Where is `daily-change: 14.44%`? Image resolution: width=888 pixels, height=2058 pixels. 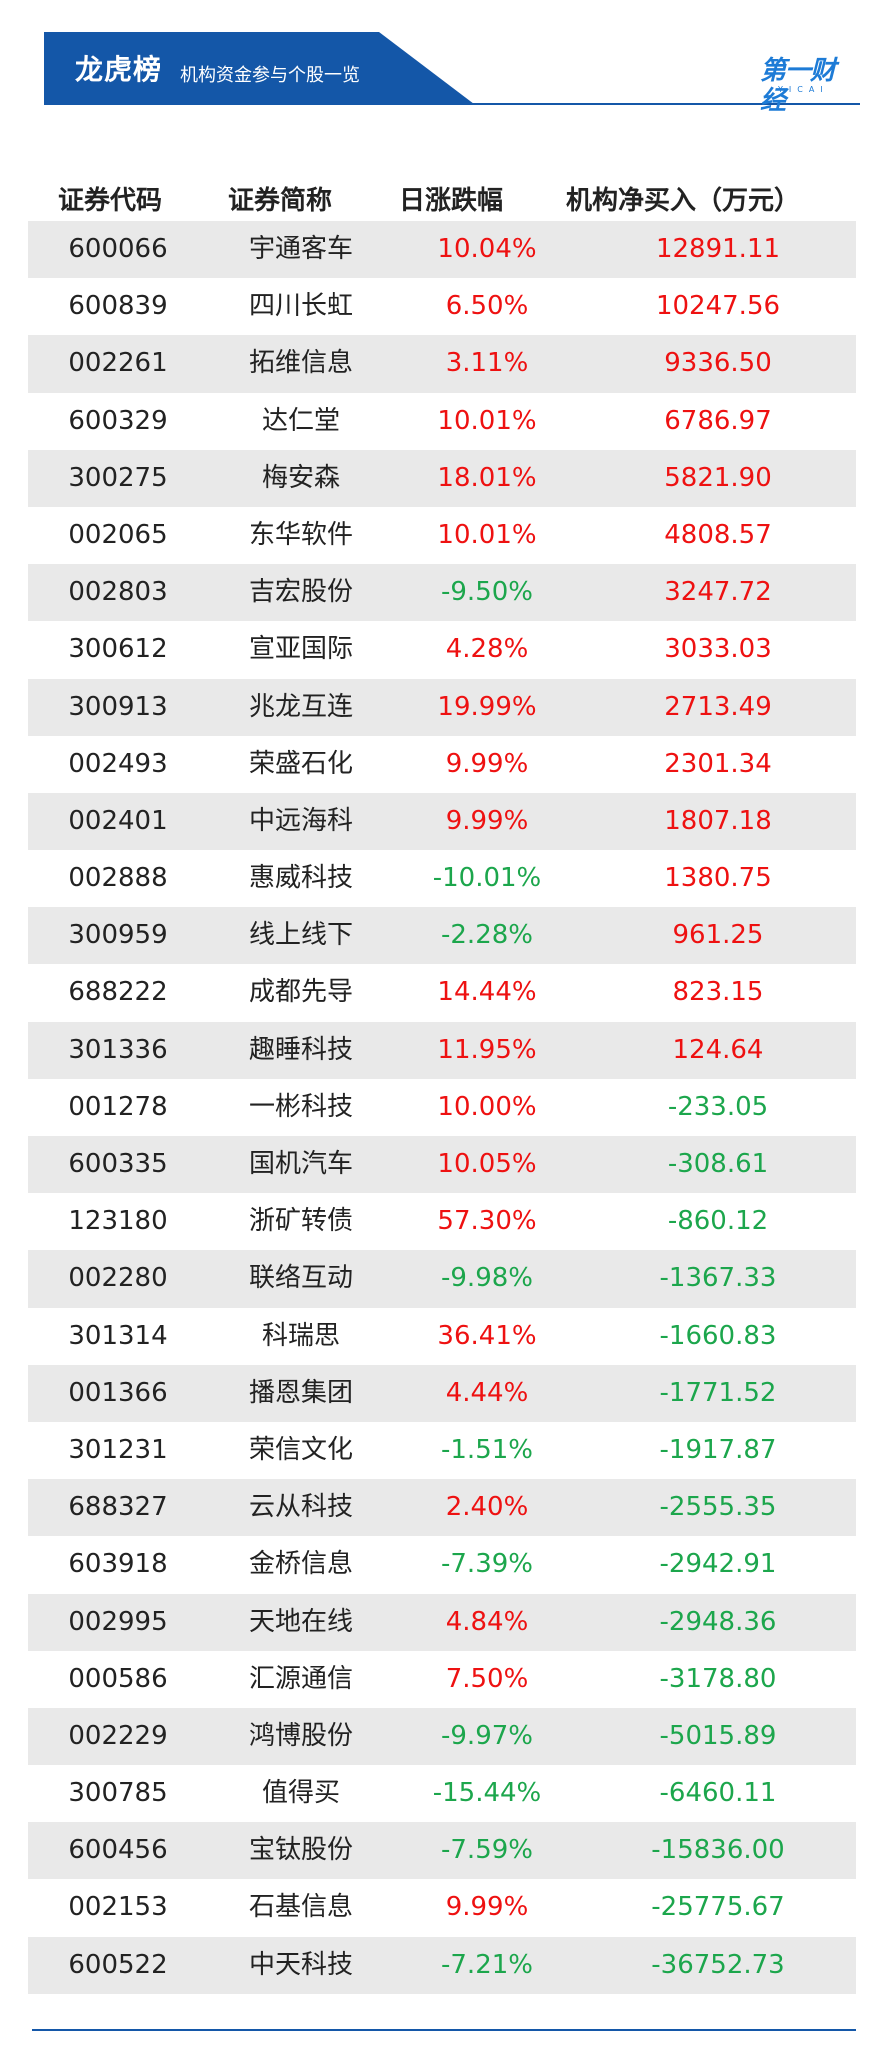
daily-change: 14.44% is located at coordinates (487, 992).